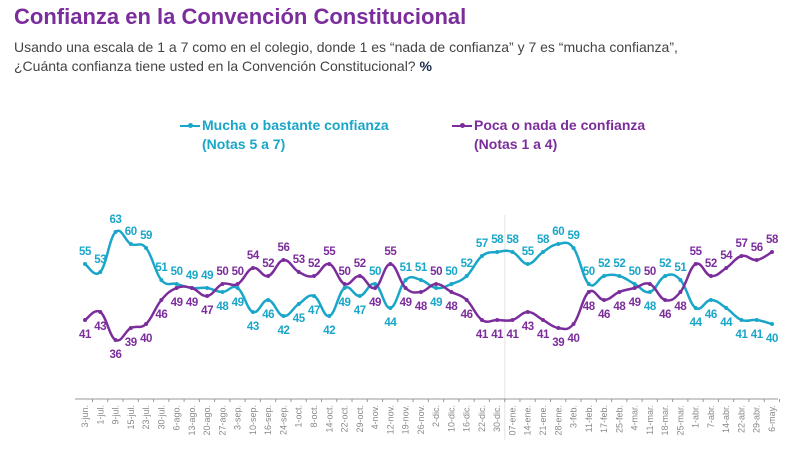  I want to click on x-tick-label: 12-nov., so click(390, 419).